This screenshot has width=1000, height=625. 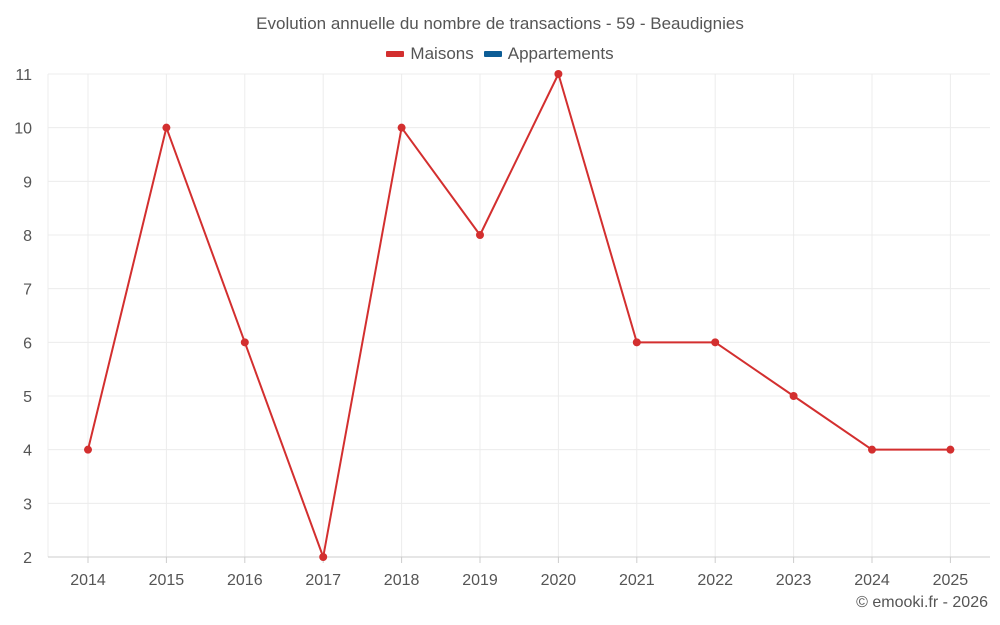 What do you see at coordinates (27, 504) in the screenshot?
I see `y-tick-label: 3` at bounding box center [27, 504].